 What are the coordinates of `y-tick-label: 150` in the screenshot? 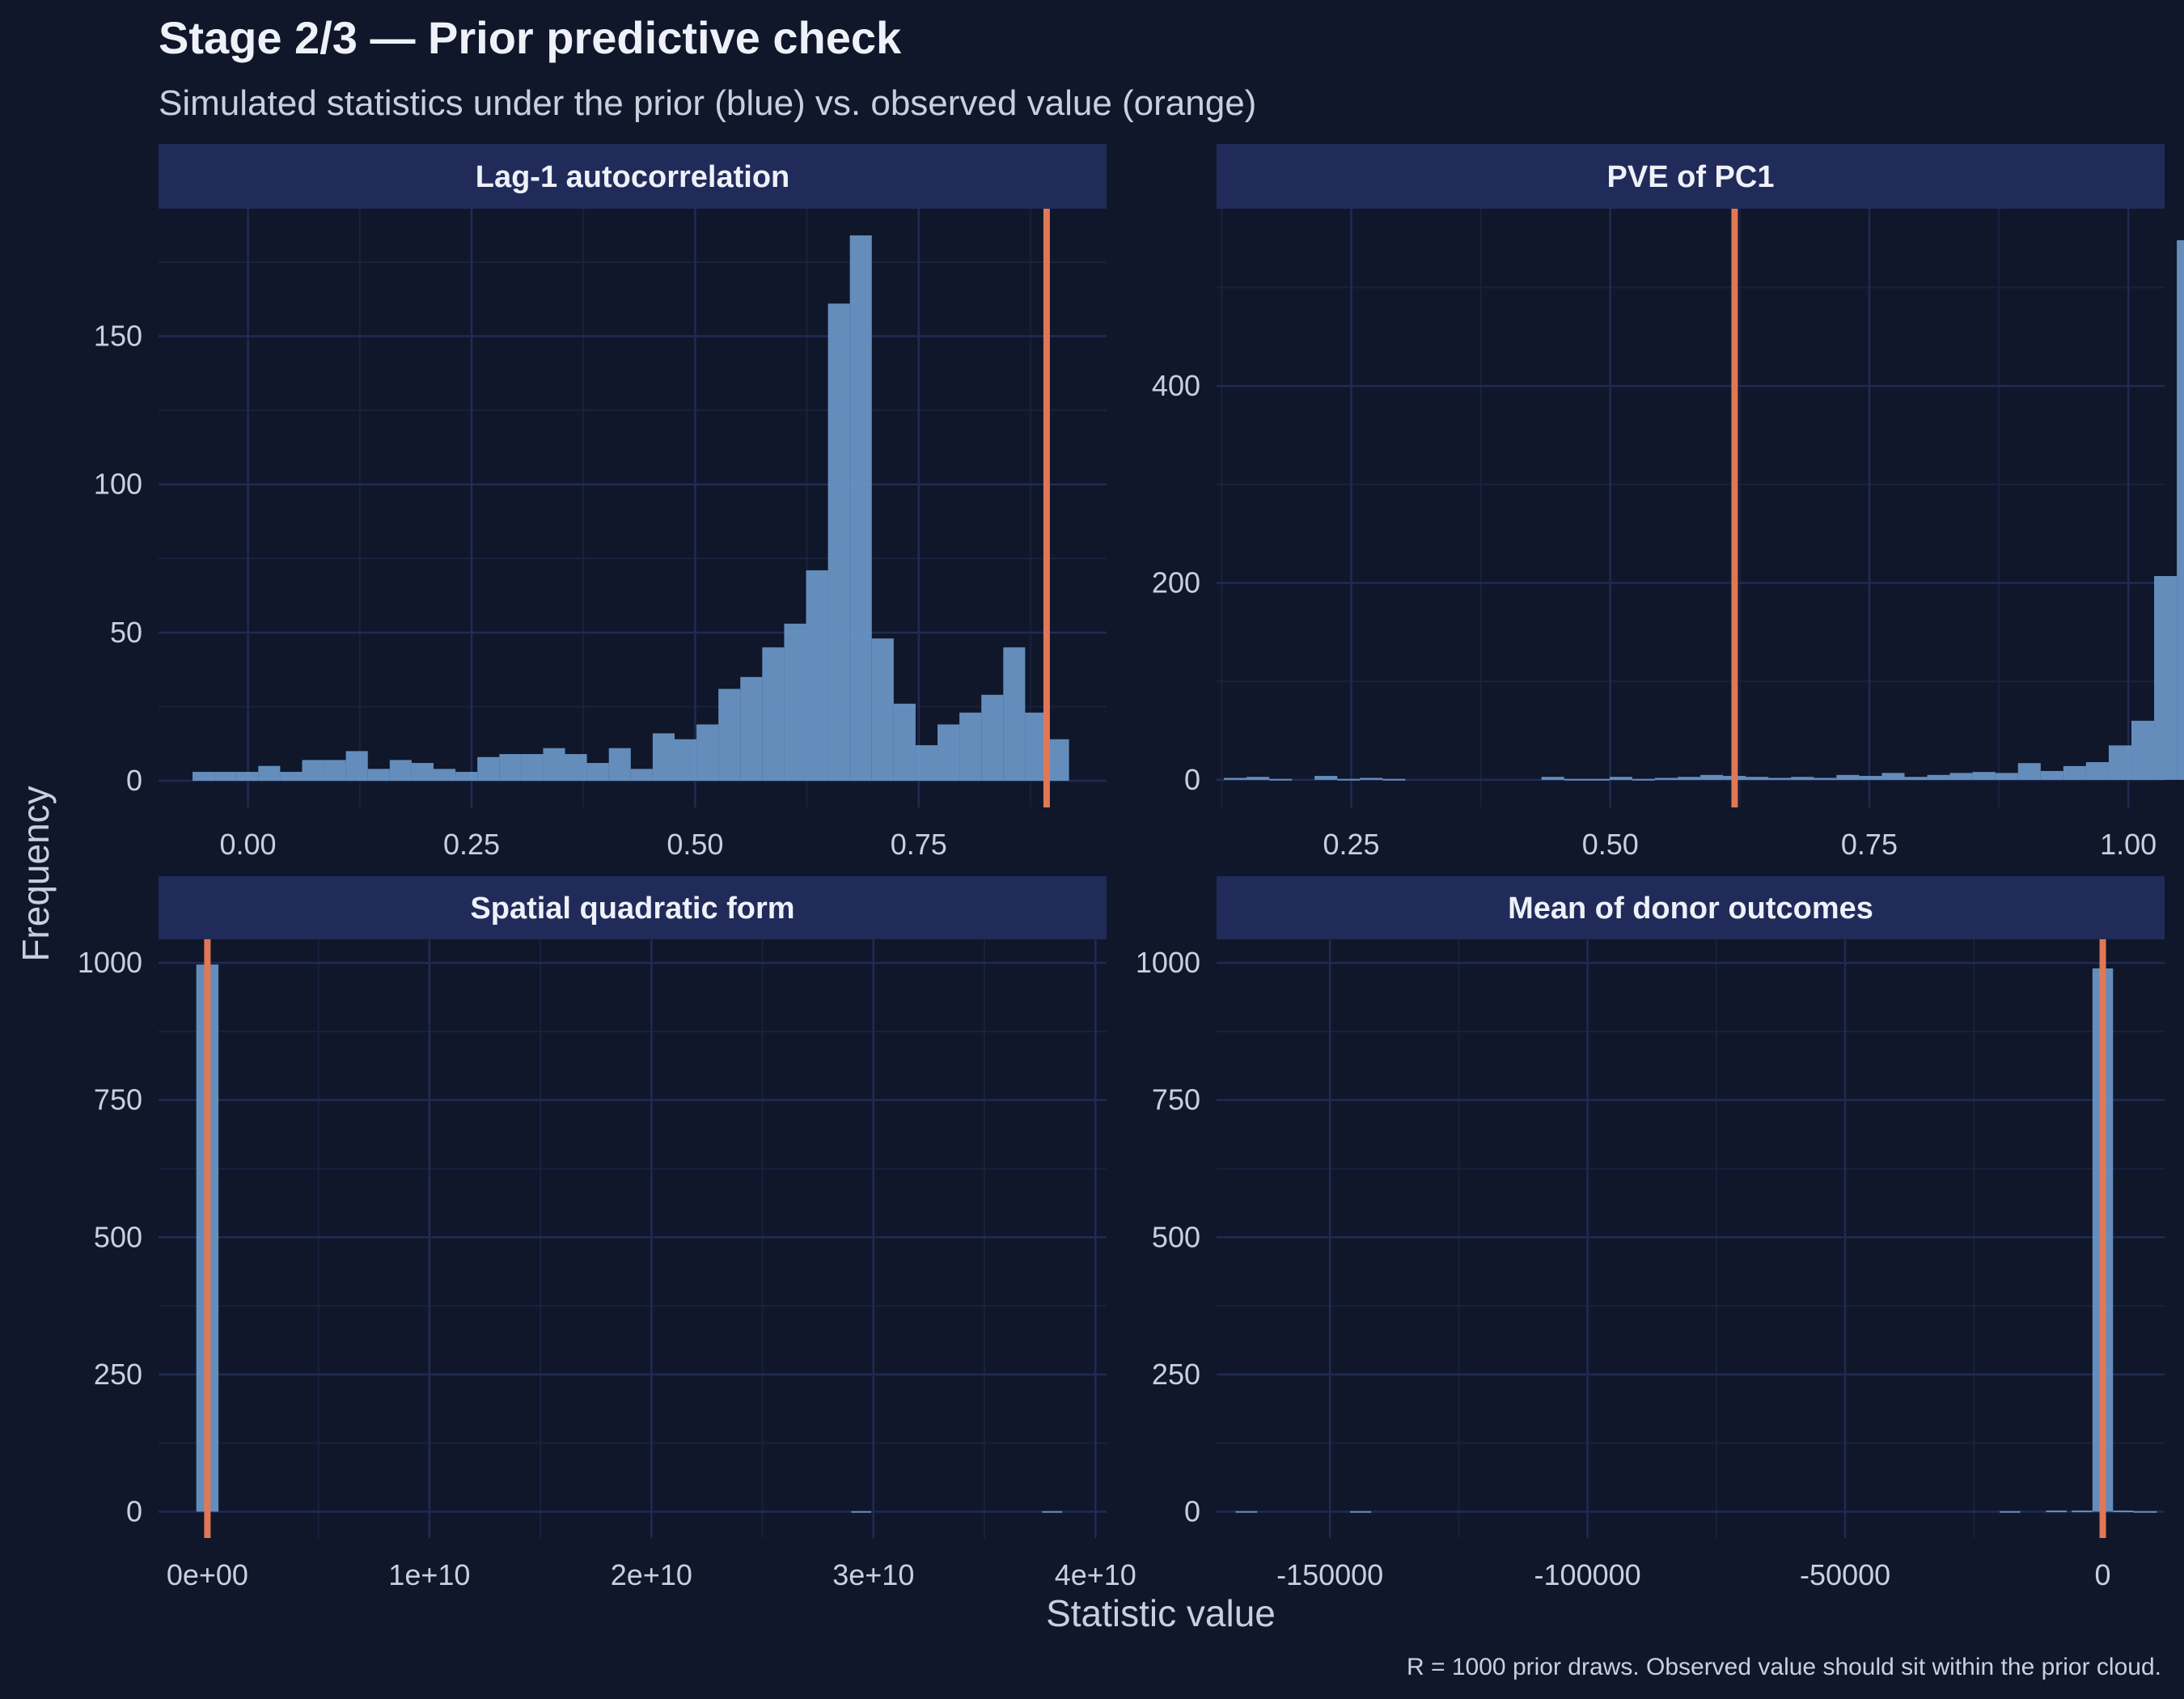 It's located at (118, 336).